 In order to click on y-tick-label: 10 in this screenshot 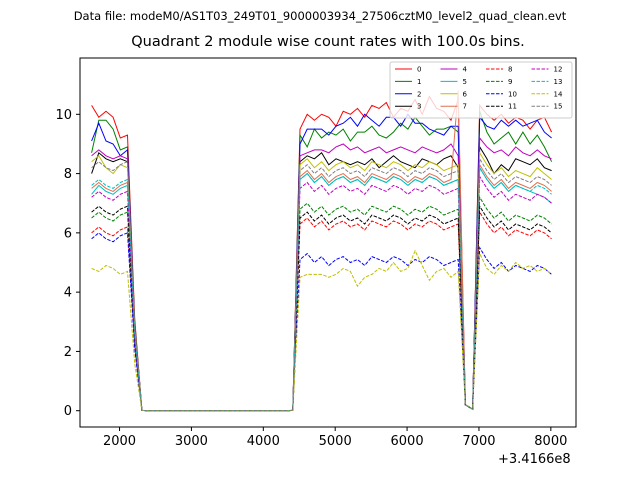, I will do `click(63, 115)`.